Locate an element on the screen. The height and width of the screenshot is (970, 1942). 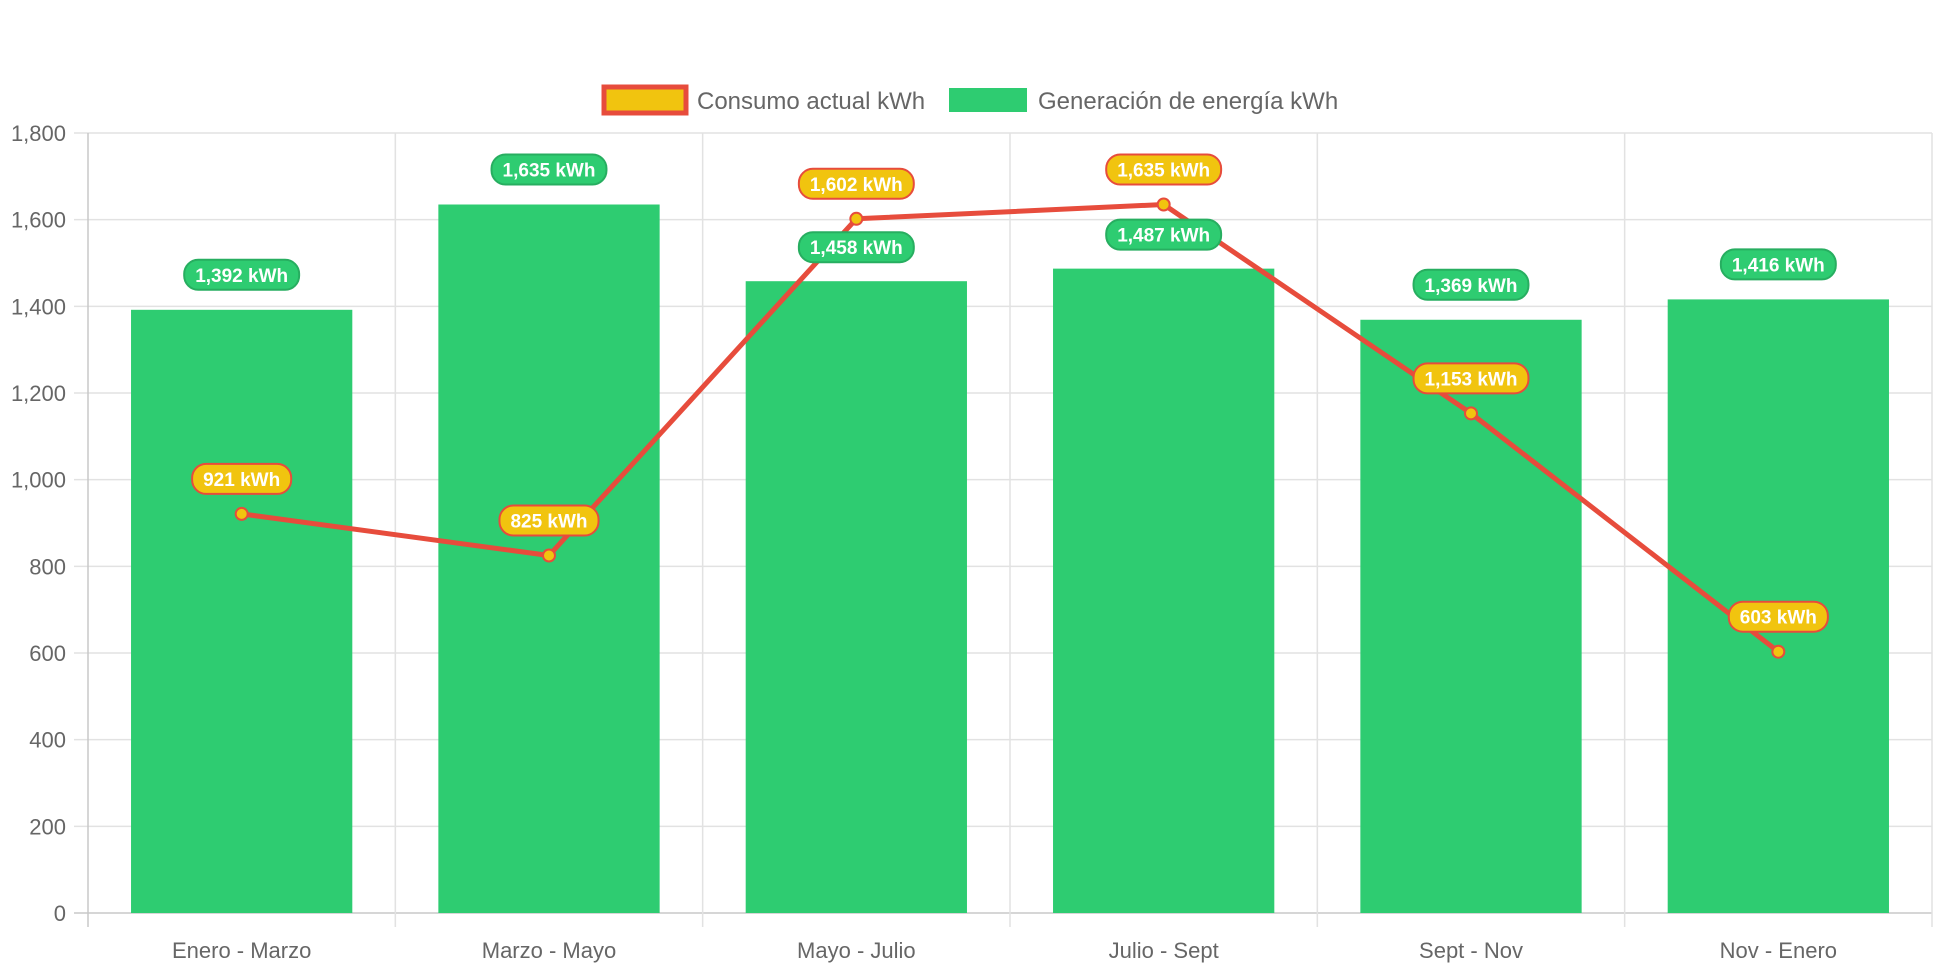
y-tick-label: 1,800 is located at coordinates (38, 133).